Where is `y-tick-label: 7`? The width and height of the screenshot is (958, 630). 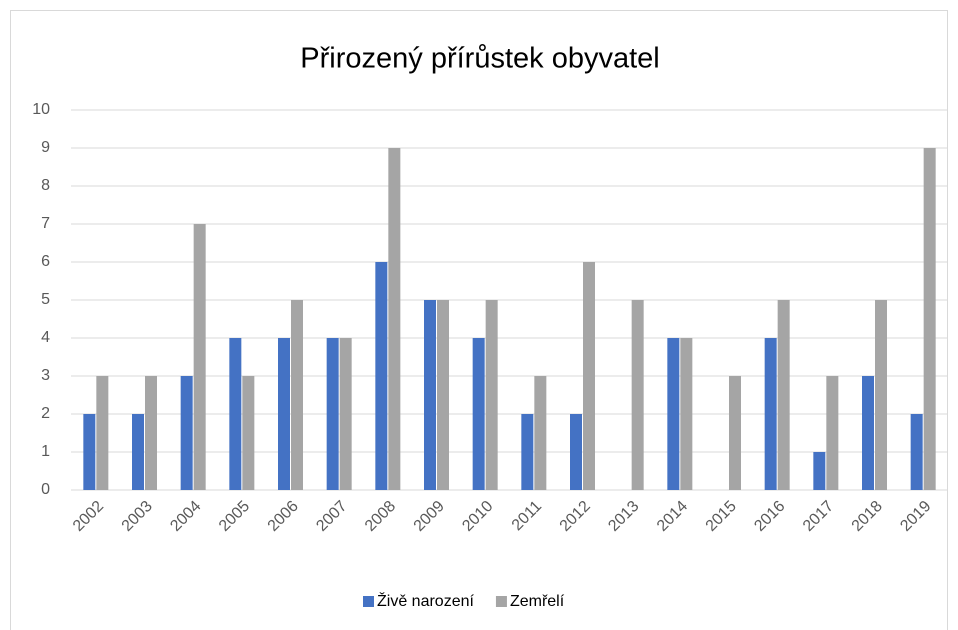 y-tick-label: 7 is located at coordinates (45, 223).